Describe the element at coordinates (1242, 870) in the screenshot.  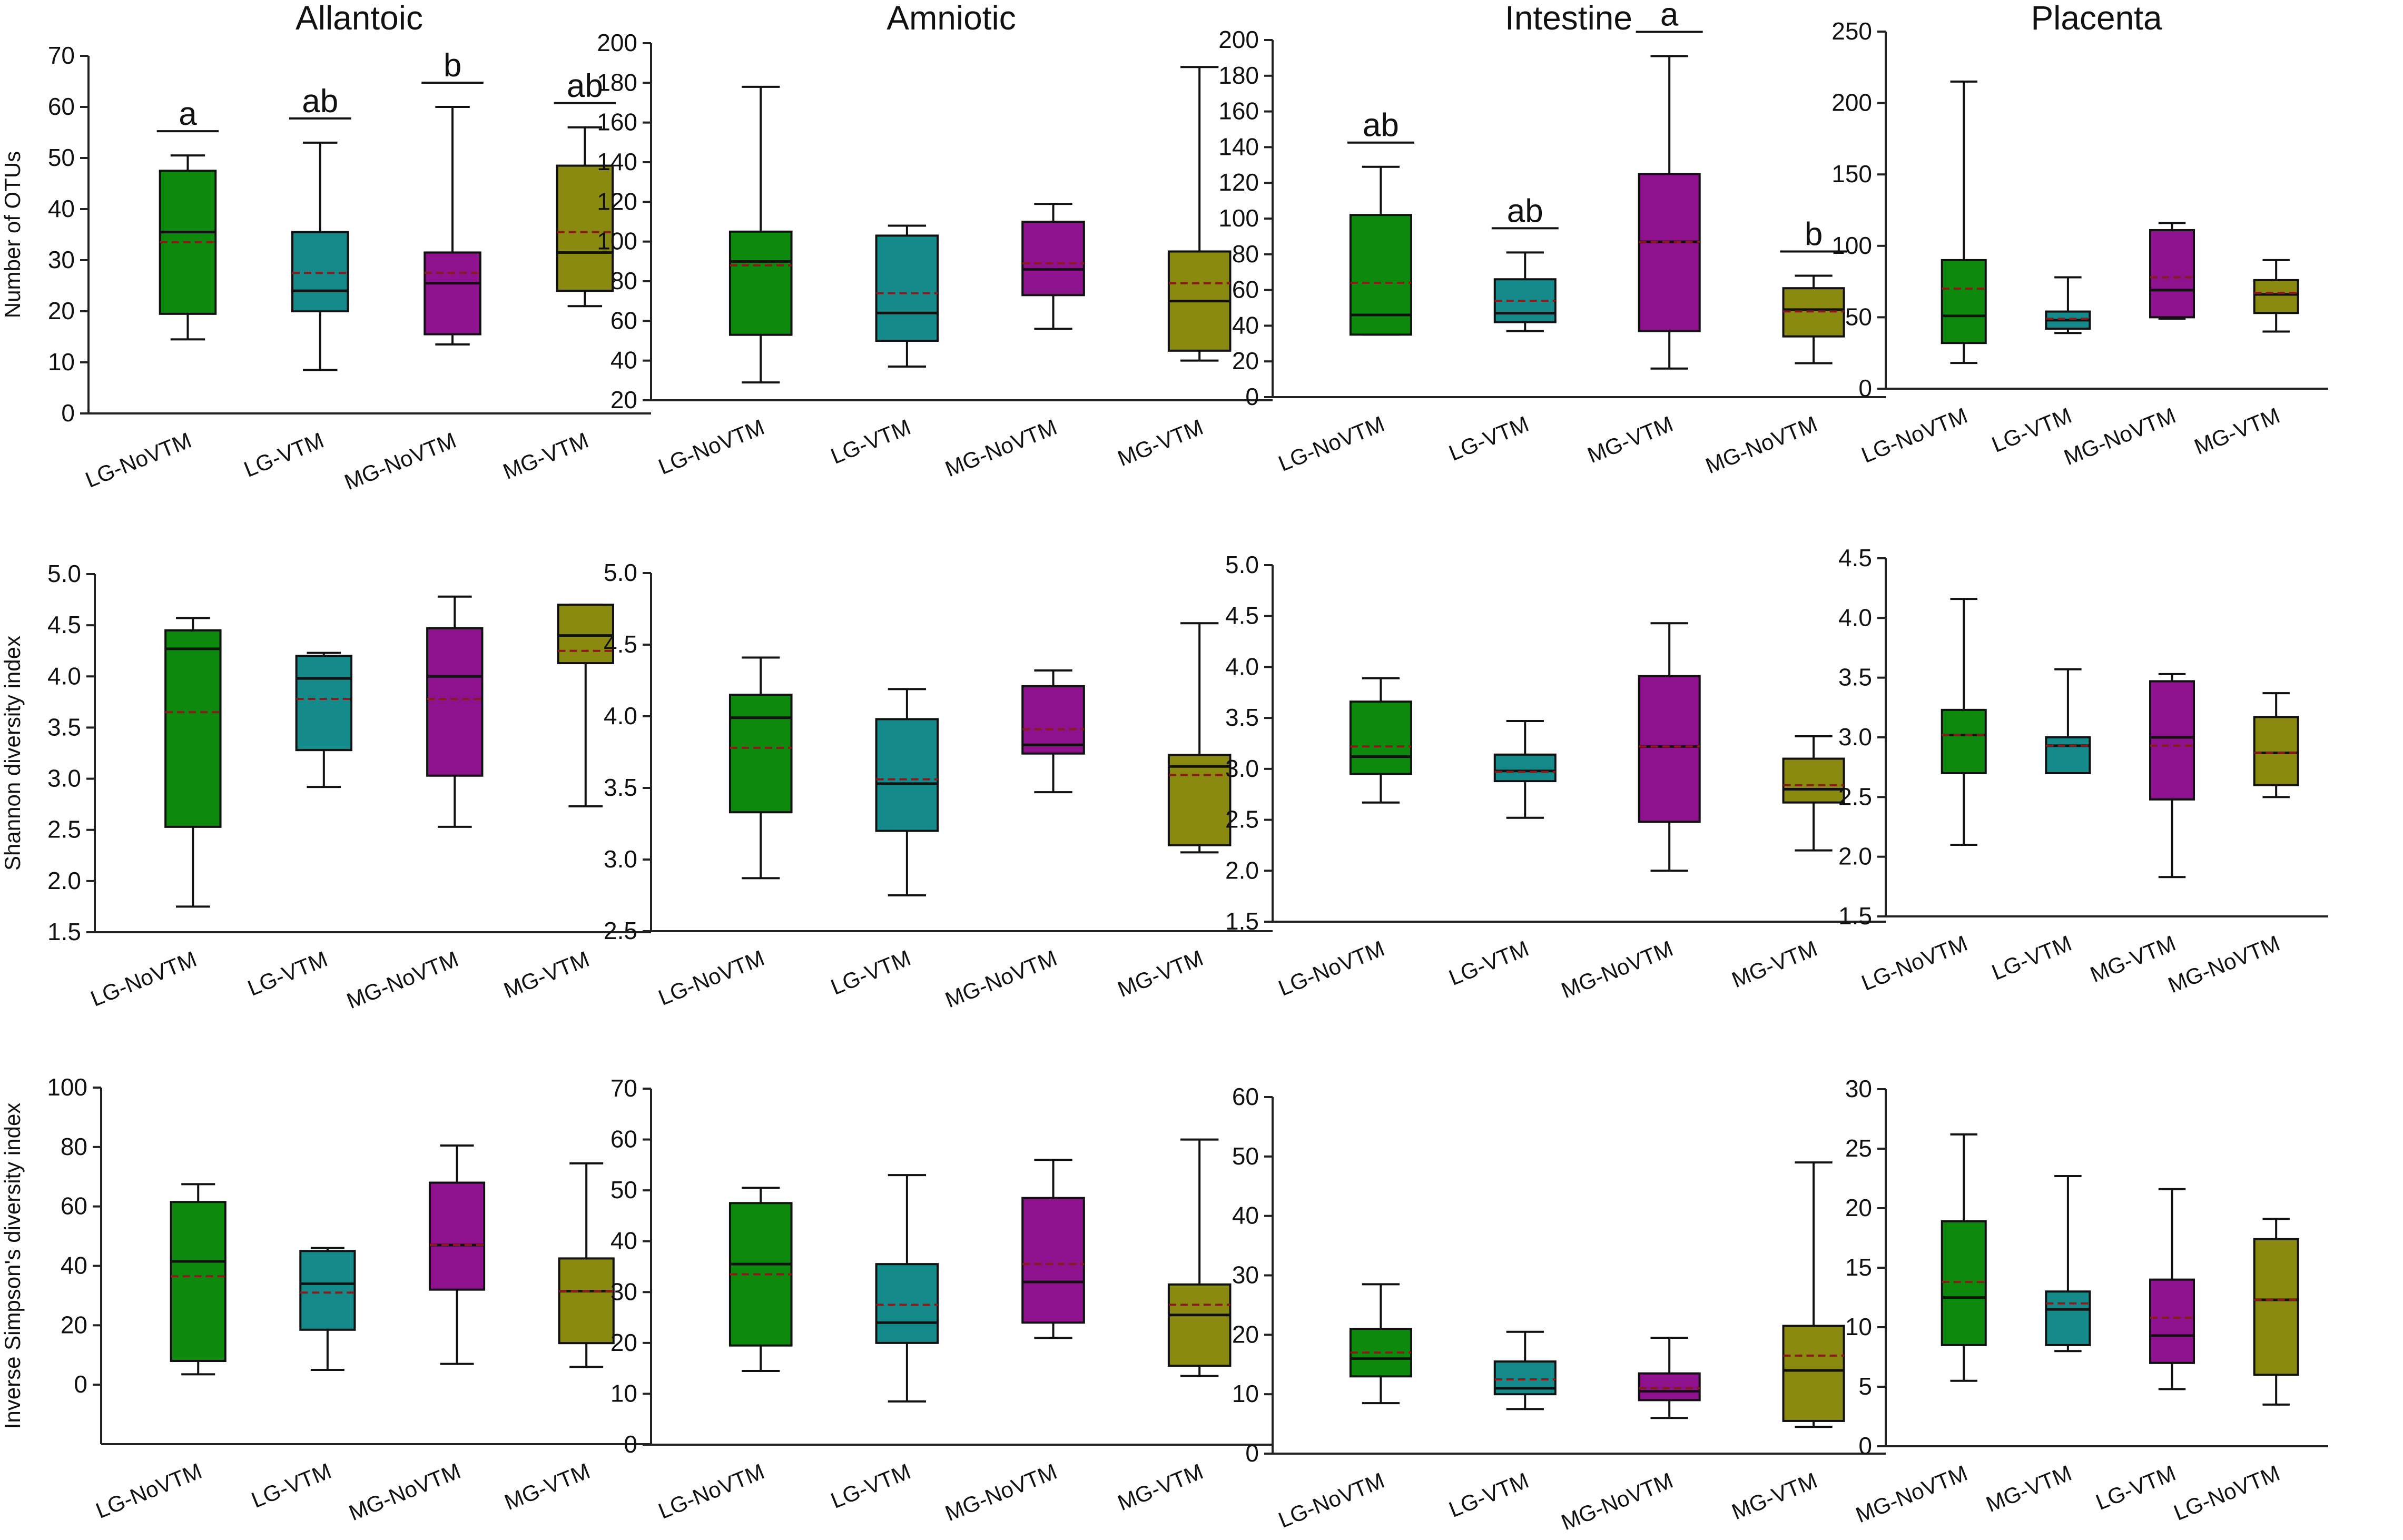
I see `y-tick-label: 2.0` at that location.